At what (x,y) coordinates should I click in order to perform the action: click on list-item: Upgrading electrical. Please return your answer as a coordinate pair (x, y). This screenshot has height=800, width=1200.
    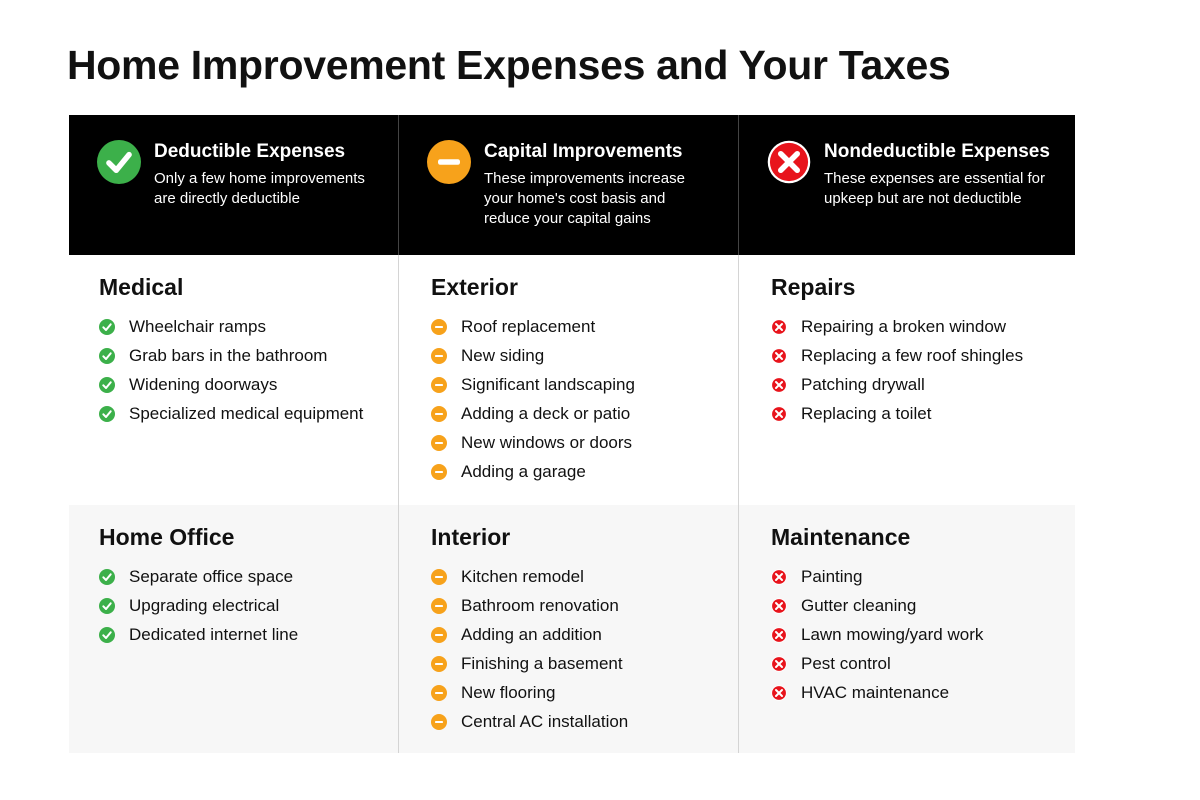
    Looking at the image, I should click on (198, 608).